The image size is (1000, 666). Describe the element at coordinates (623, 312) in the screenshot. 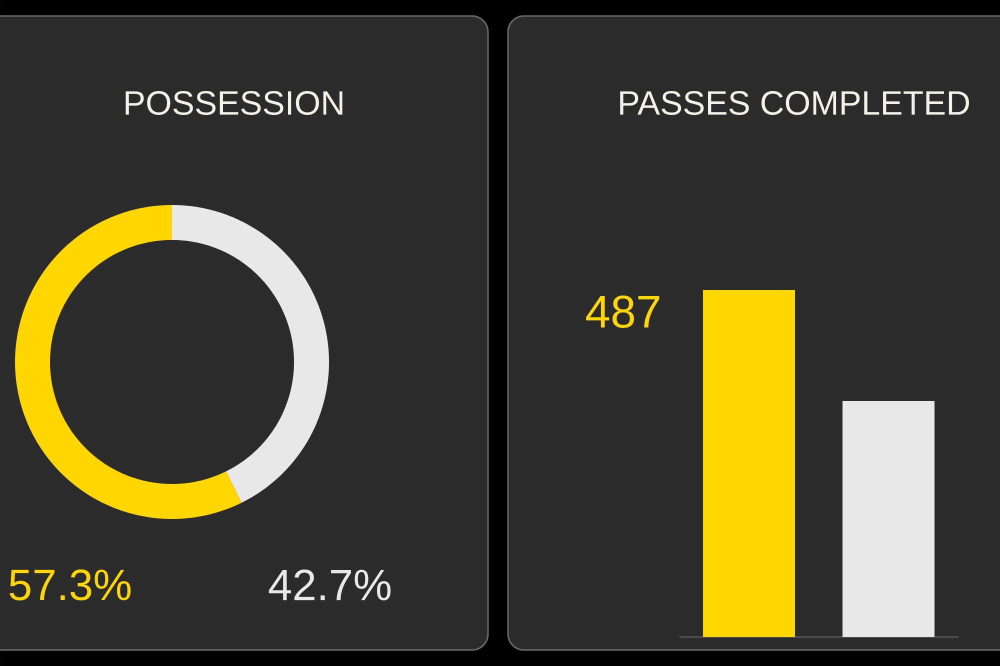

I see `text: 487` at that location.